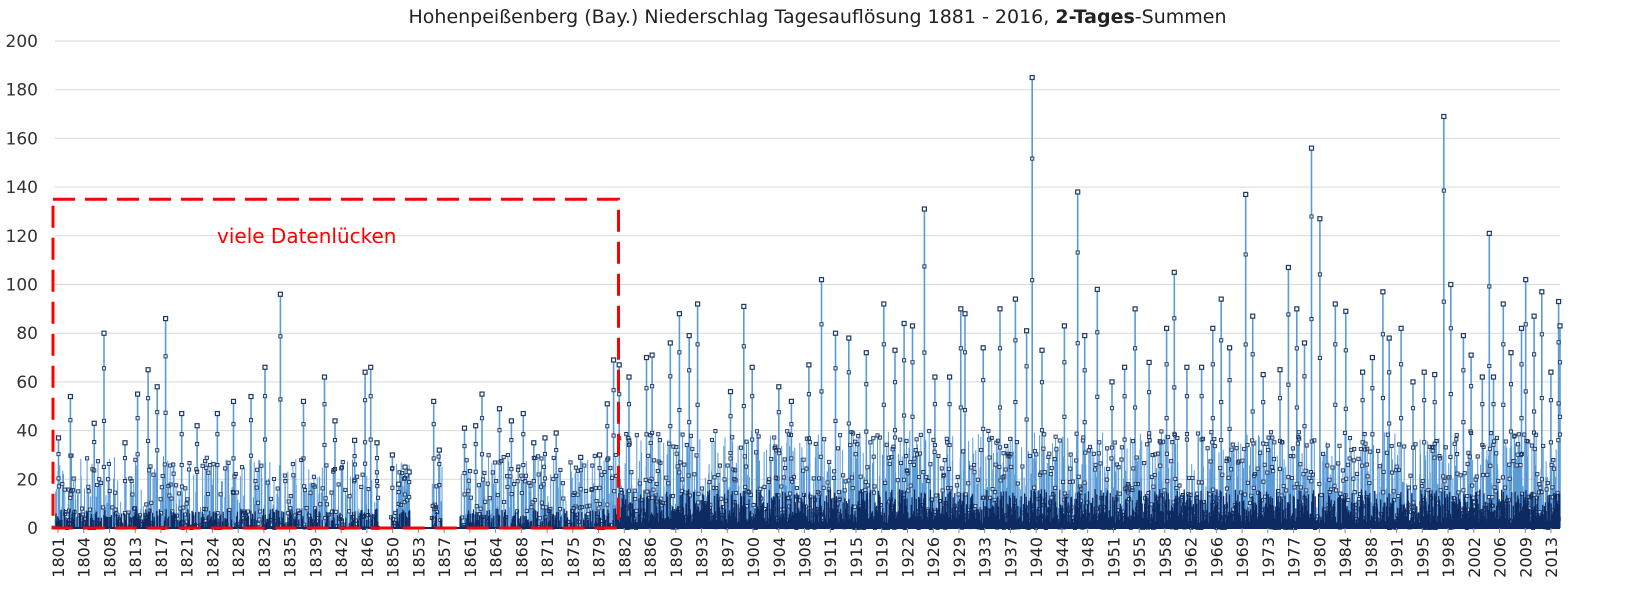  I want to click on x-tick-label: 1842, so click(341, 557).